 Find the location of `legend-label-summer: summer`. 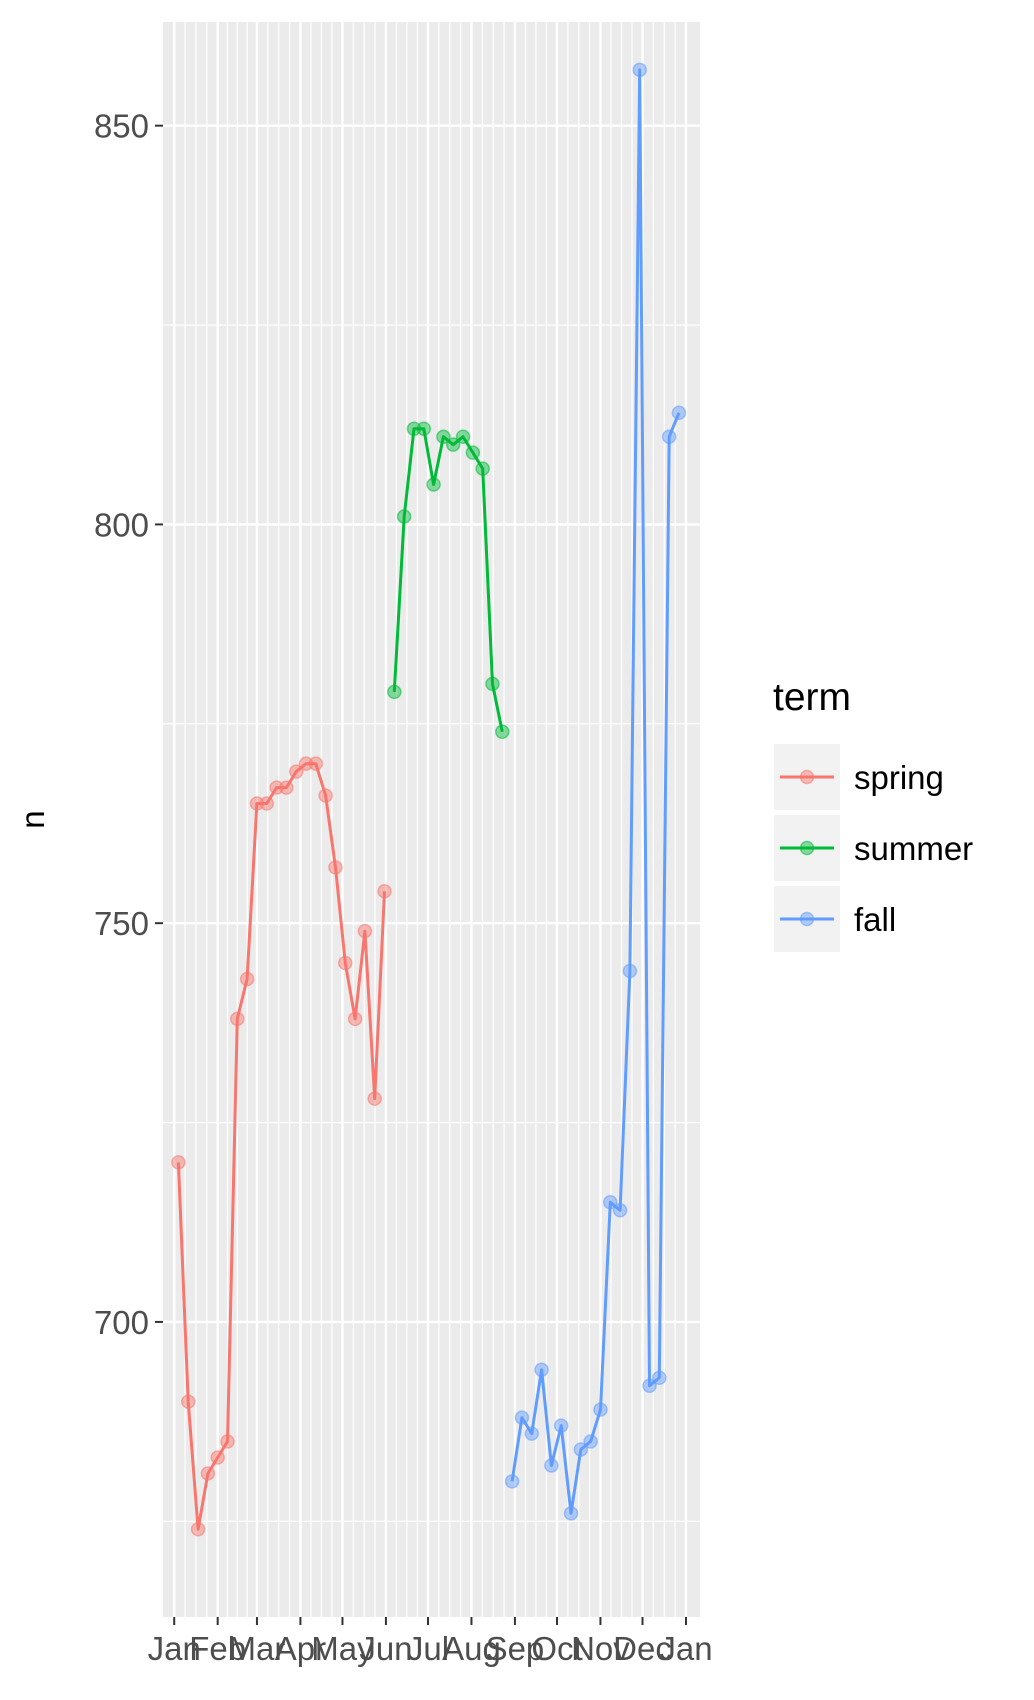

legend-label-summer: summer is located at coordinates (913, 848).